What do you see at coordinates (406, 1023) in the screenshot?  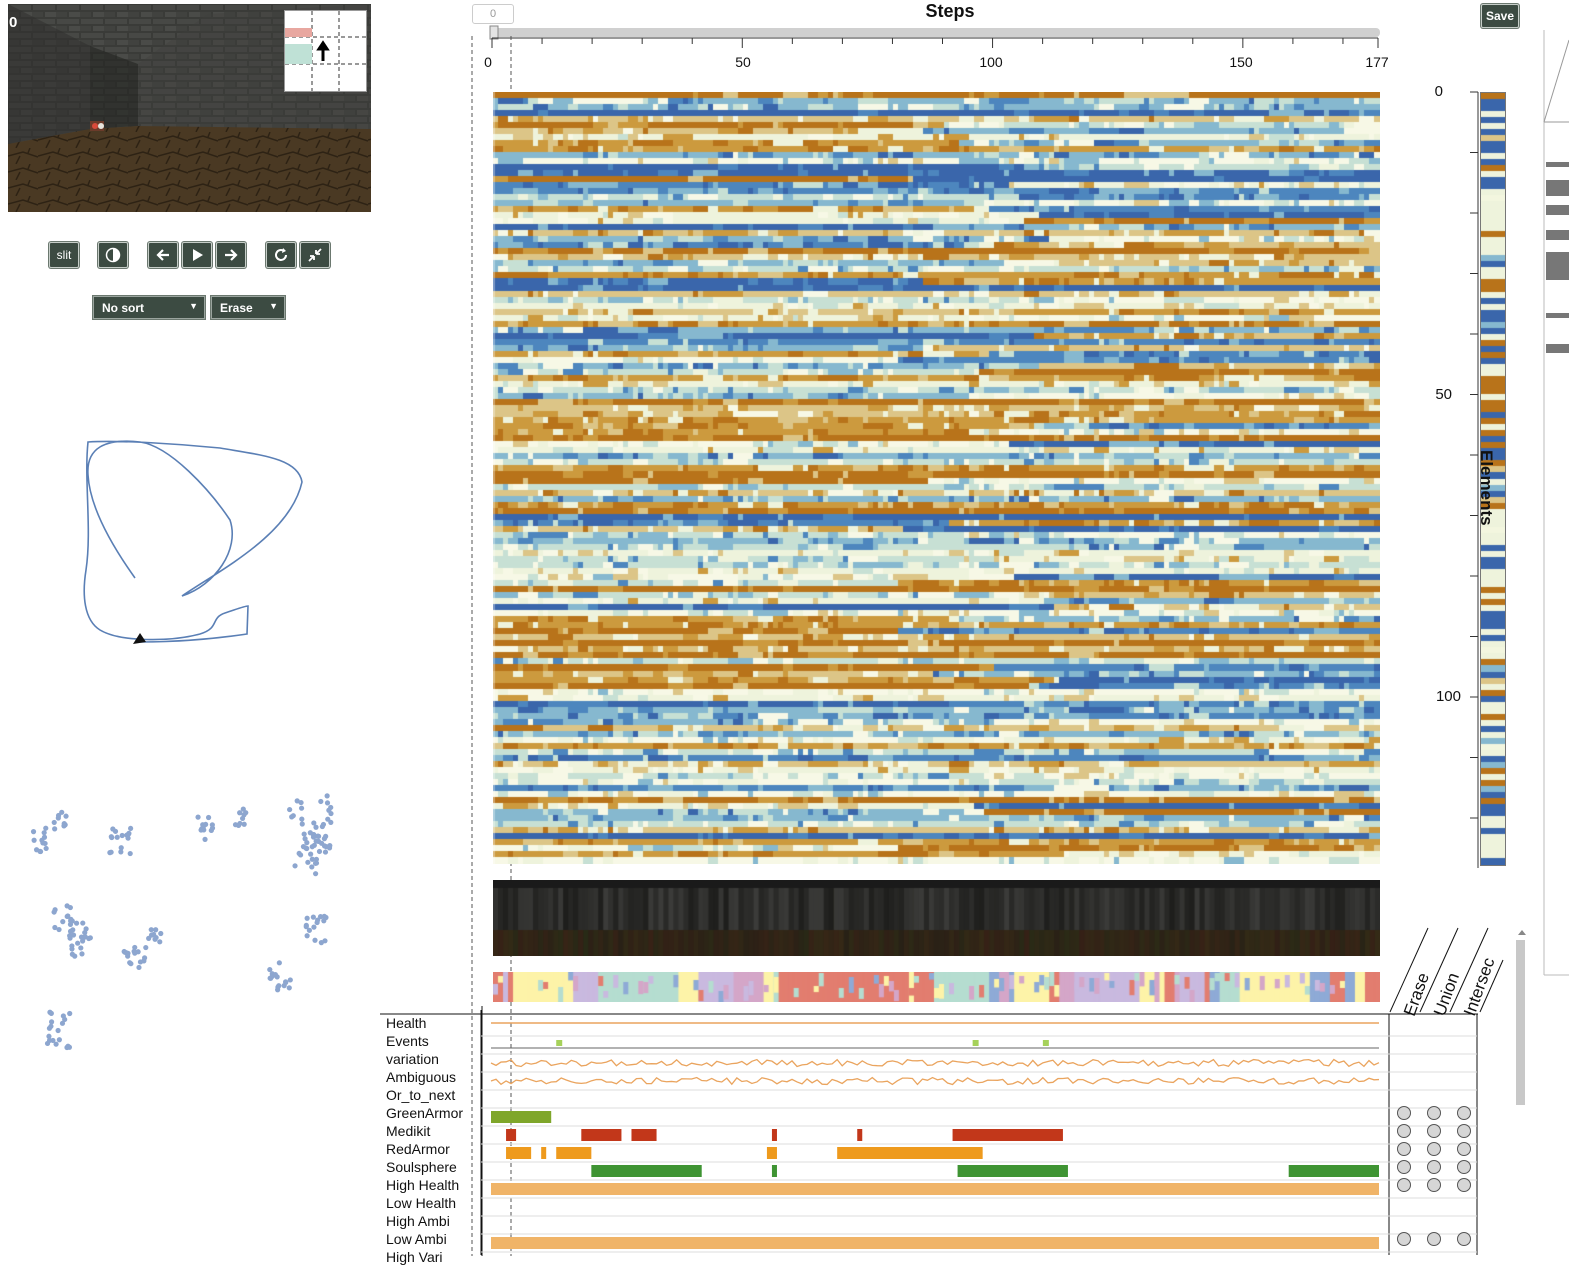 I see `feature-label: Health` at bounding box center [406, 1023].